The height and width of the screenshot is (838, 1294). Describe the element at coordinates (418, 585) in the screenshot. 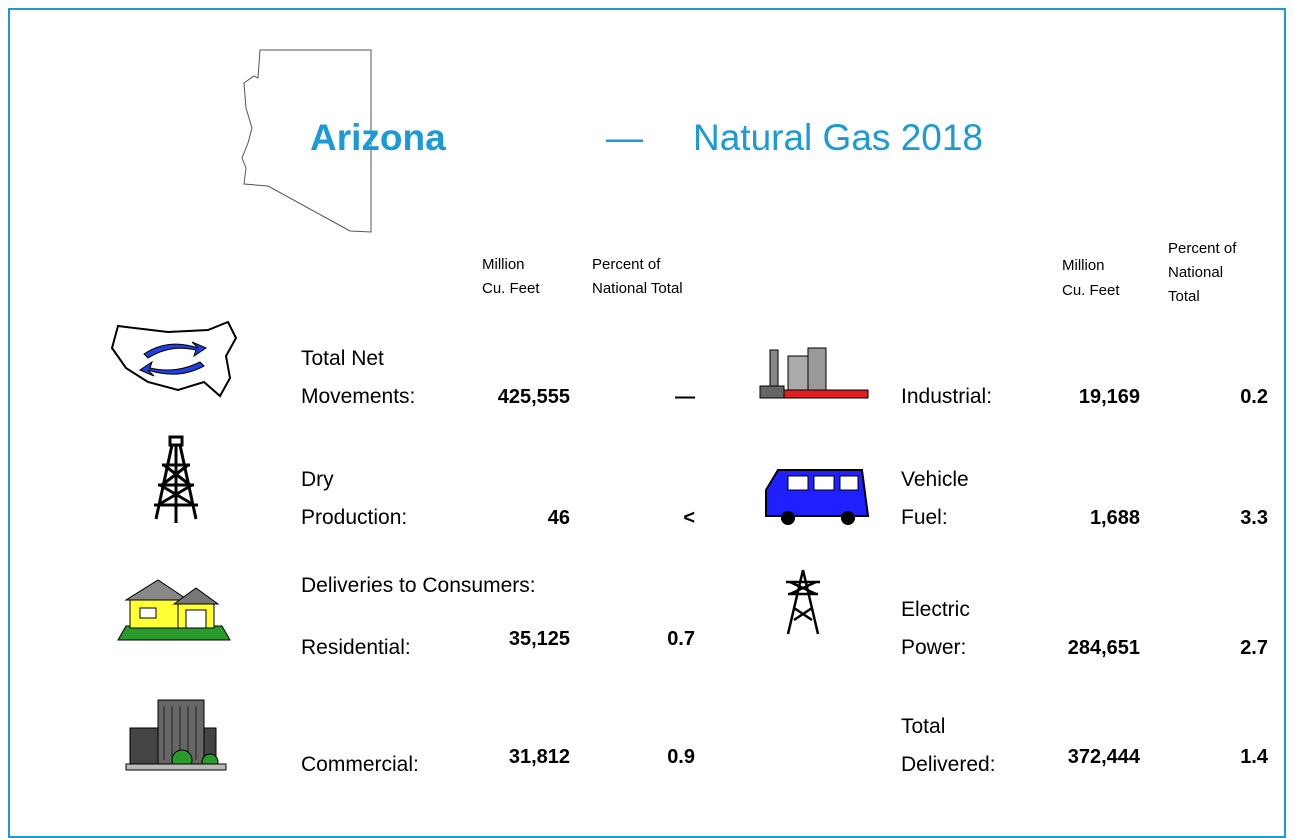

I see `row-label: Deliveries to Consumers:` at that location.